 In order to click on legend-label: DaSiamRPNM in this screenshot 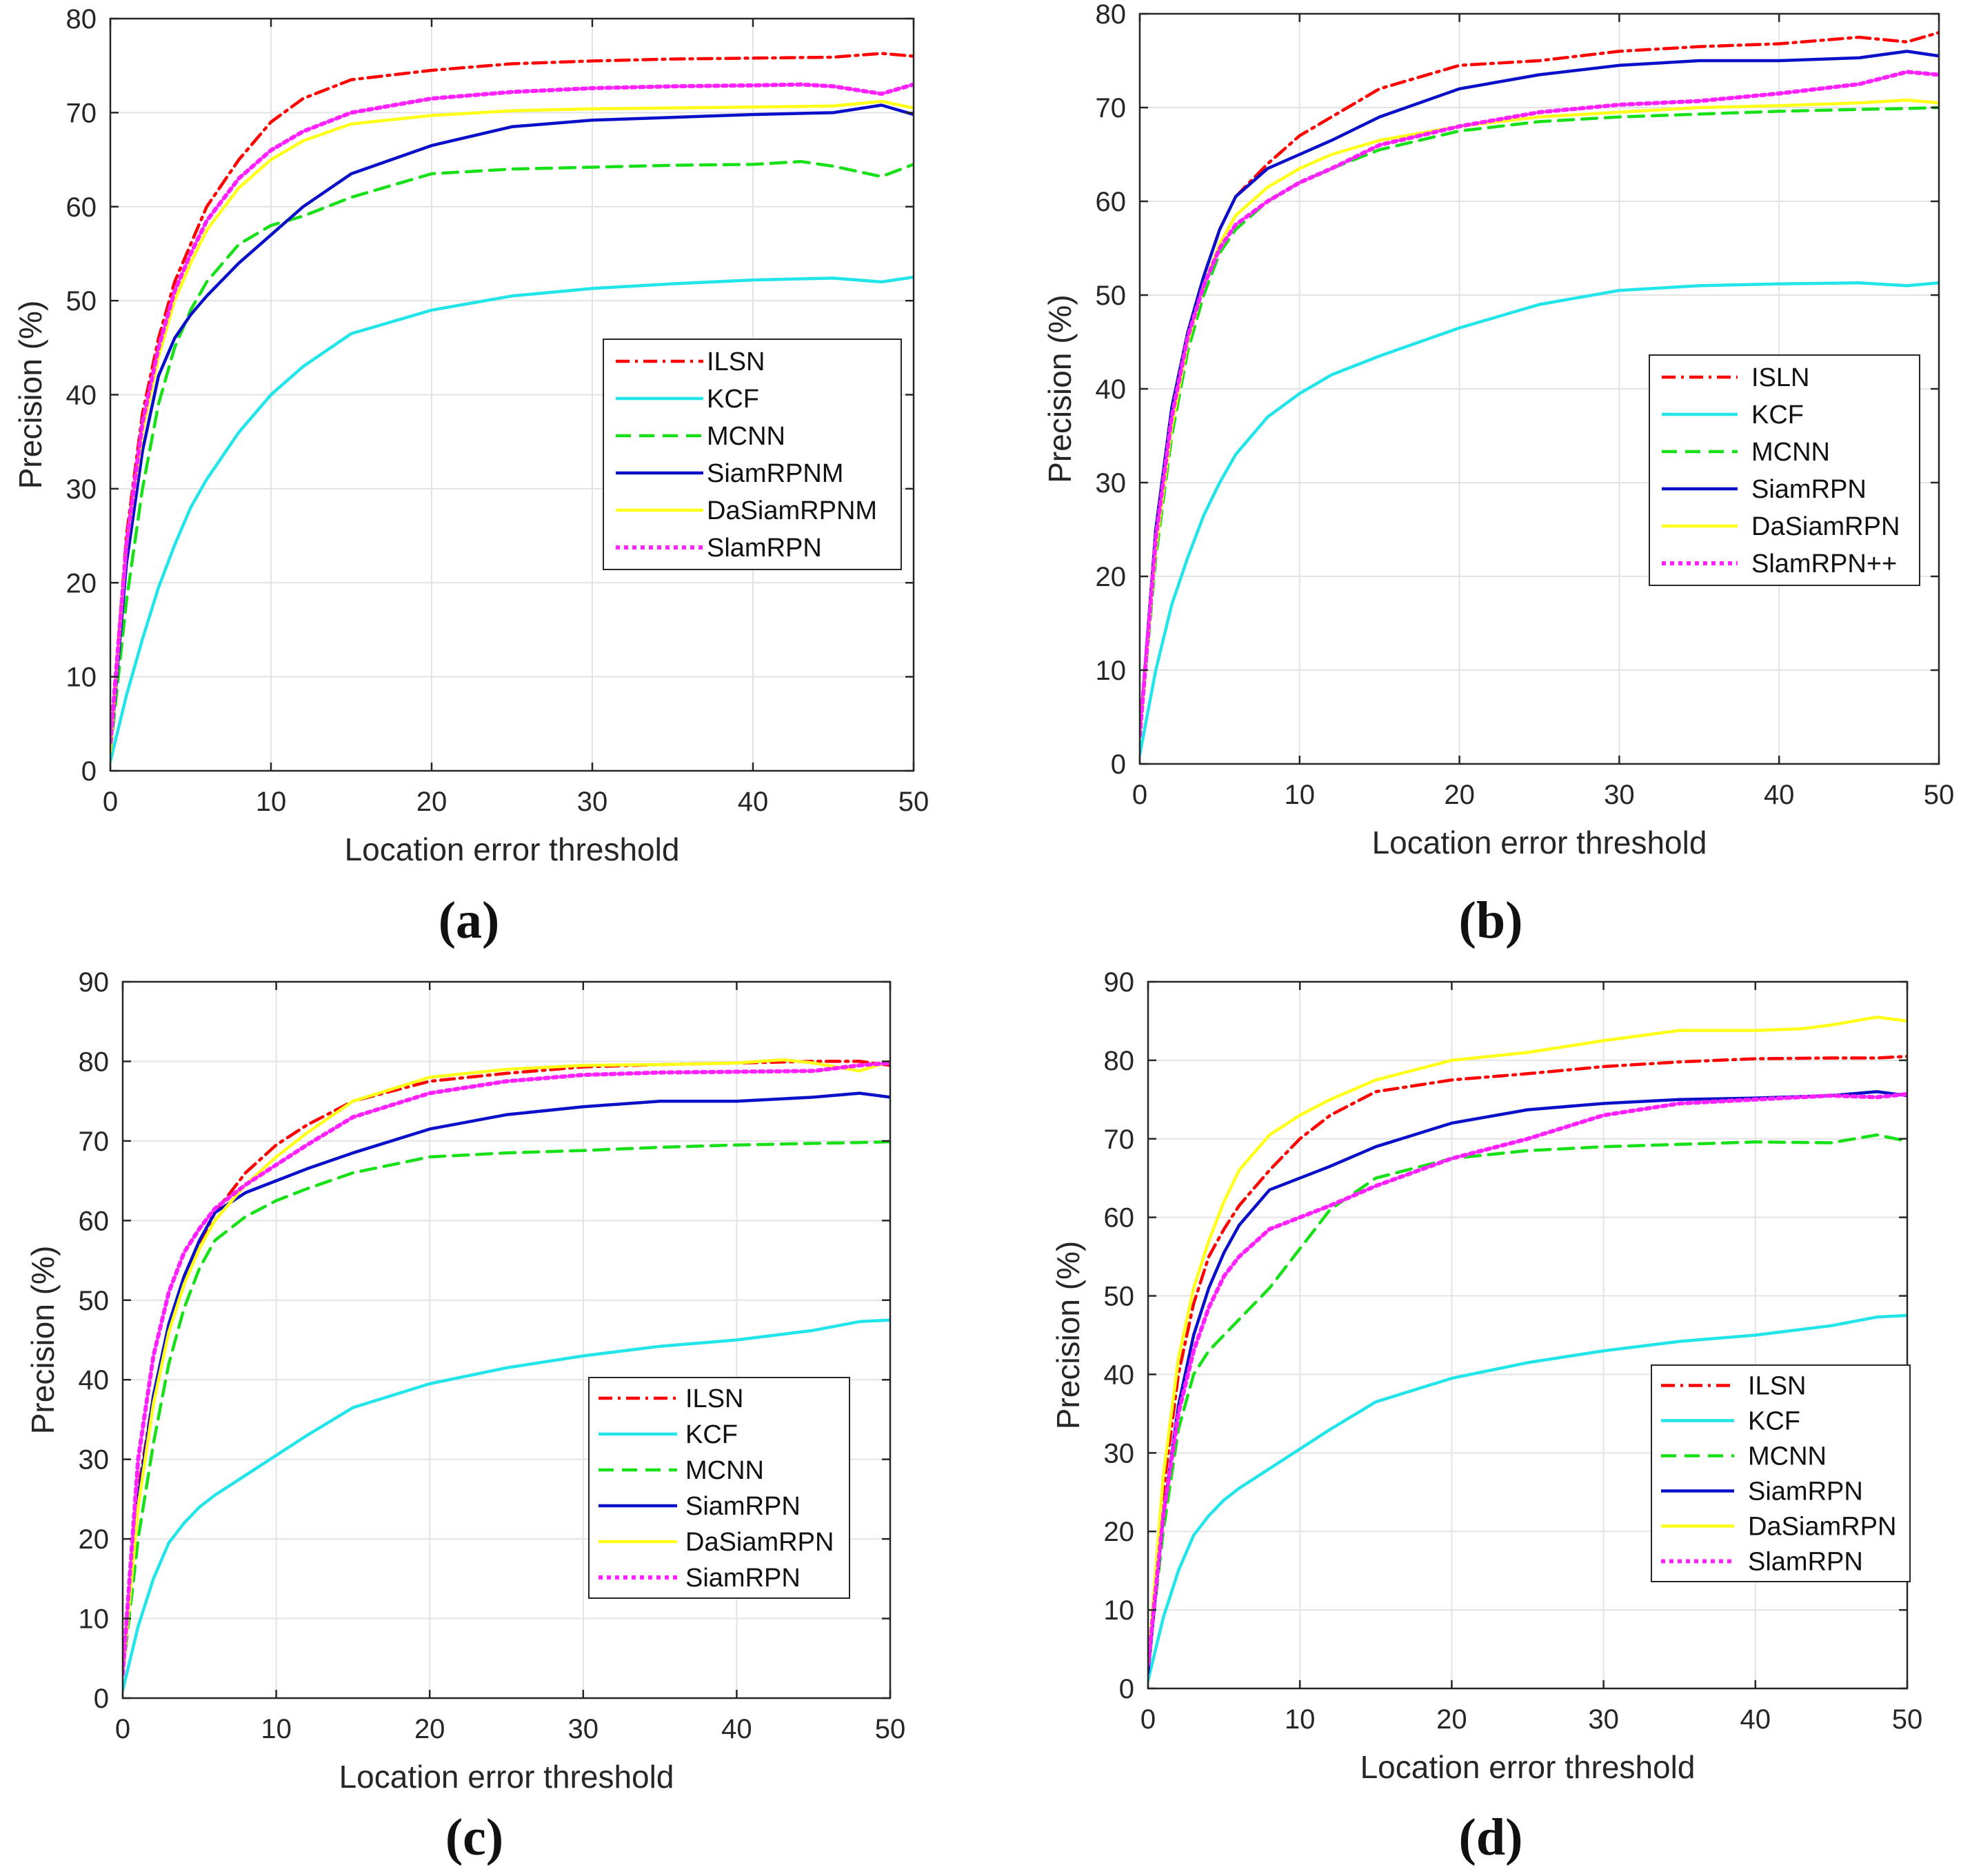, I will do `click(792, 510)`.